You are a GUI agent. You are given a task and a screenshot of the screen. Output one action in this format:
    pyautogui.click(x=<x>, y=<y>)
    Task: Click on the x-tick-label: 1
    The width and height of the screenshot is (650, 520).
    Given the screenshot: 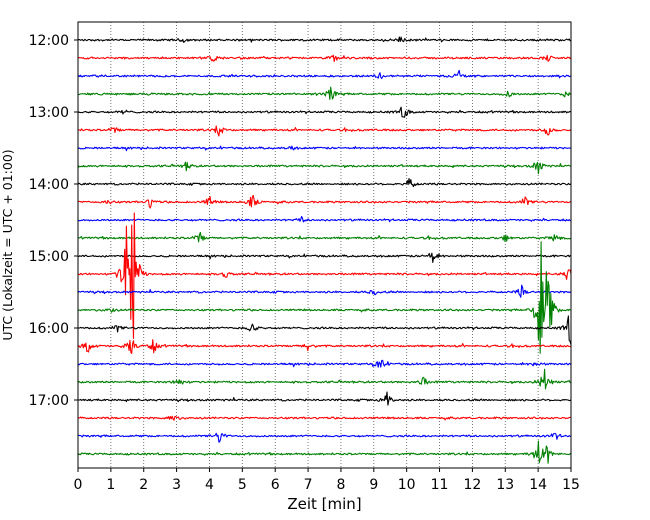 What is the action you would take?
    pyautogui.click(x=110, y=485)
    